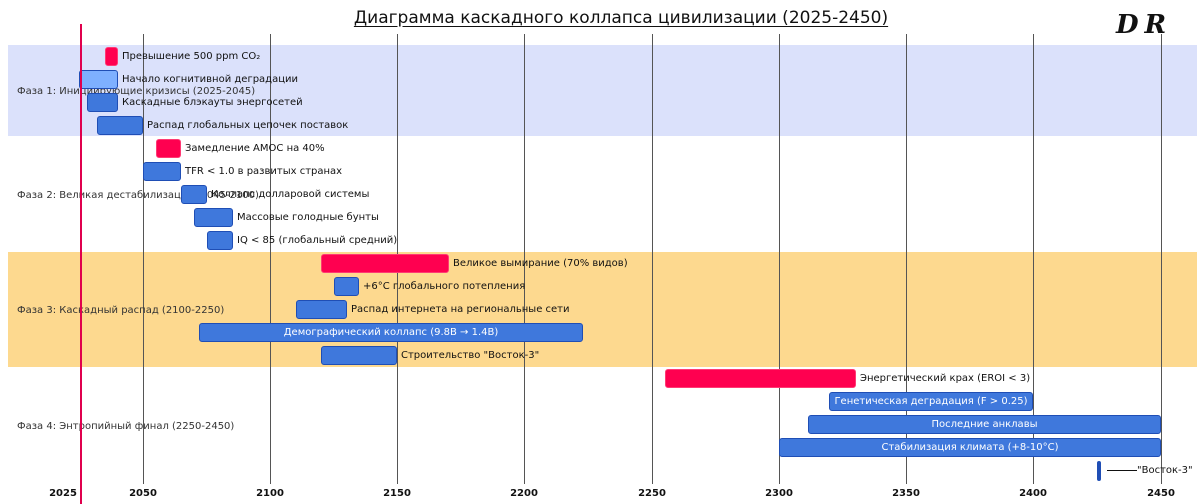 The image size is (1200, 504). I want to click on task-label-iq: IQ < 85 (глобальный средний), so click(317, 240).